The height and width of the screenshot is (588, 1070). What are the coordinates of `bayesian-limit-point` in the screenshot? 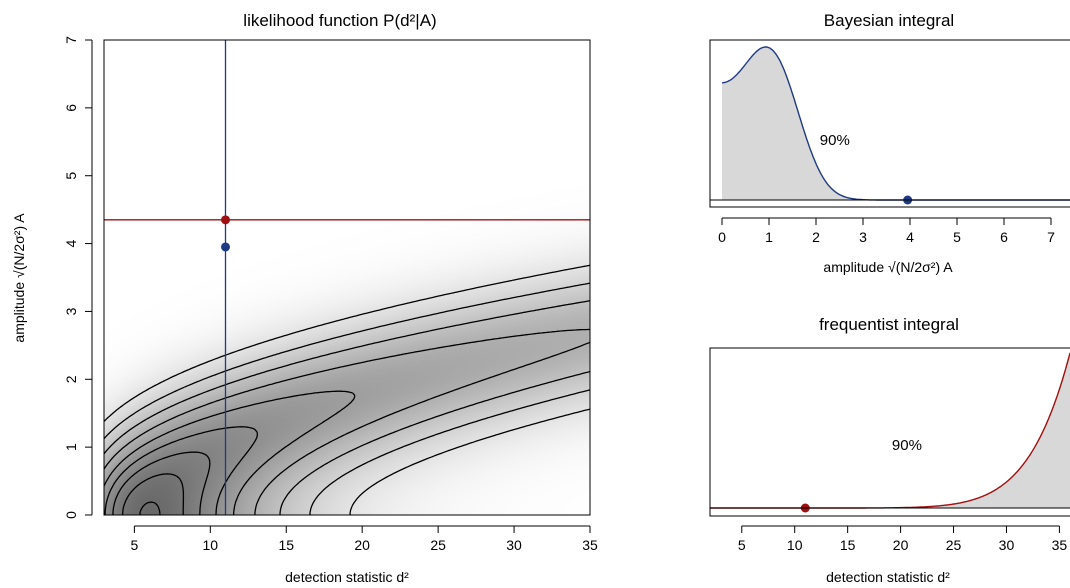 It's located at (225, 247).